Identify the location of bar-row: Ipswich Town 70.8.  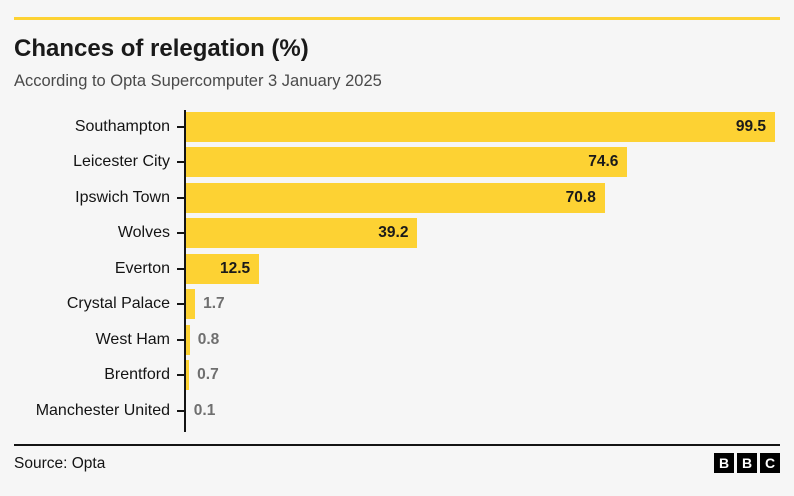
(397, 198).